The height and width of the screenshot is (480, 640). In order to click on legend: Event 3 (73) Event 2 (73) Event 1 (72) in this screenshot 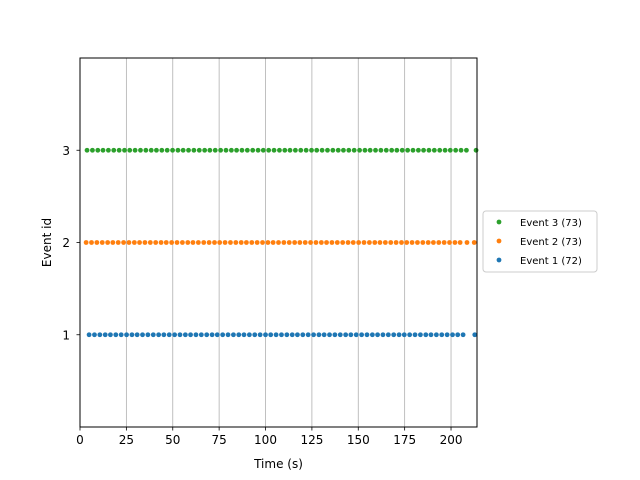, I will do `click(540, 241)`.